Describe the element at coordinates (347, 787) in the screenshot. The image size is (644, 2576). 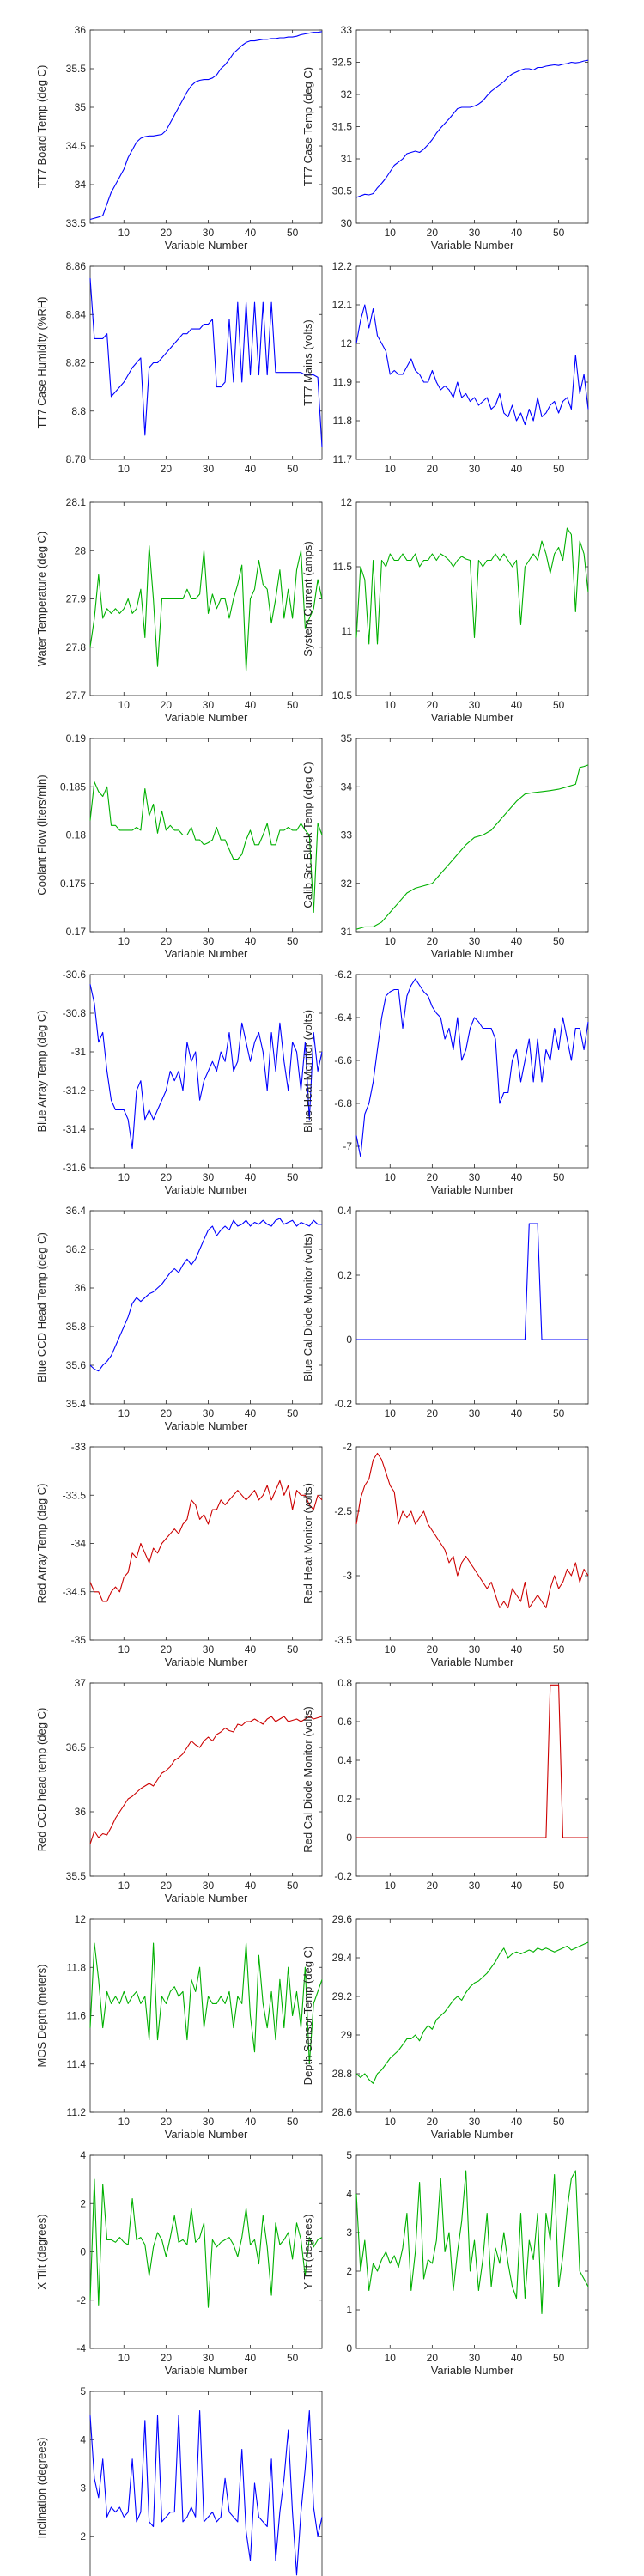
I see `y-tick-label: 34` at that location.